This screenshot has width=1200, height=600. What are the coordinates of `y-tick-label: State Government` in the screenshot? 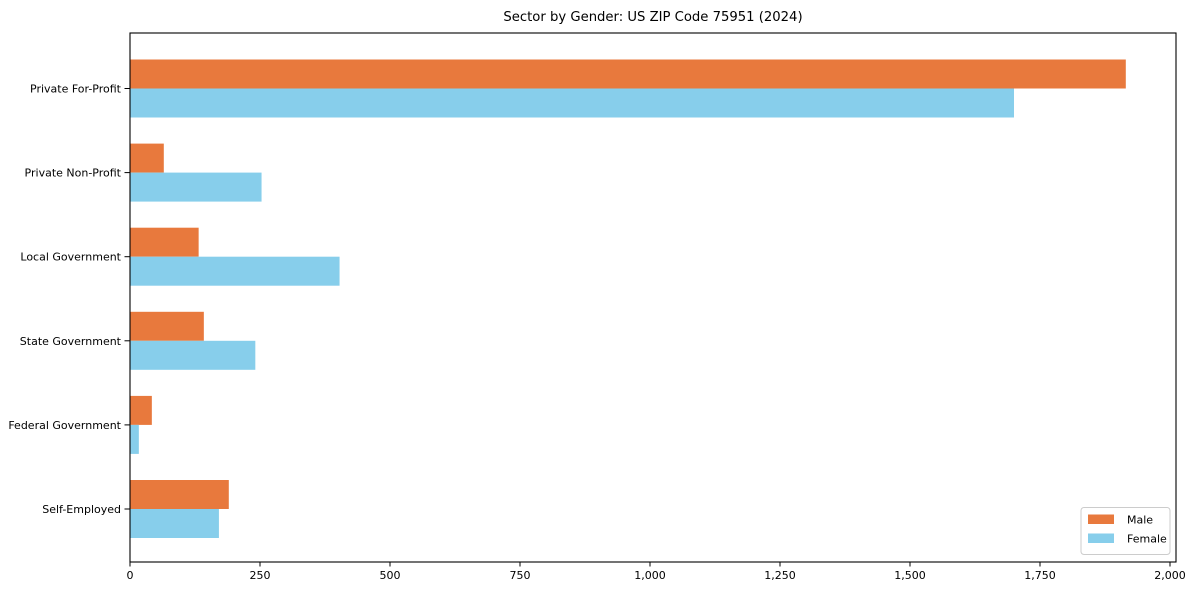 It's located at (71, 341).